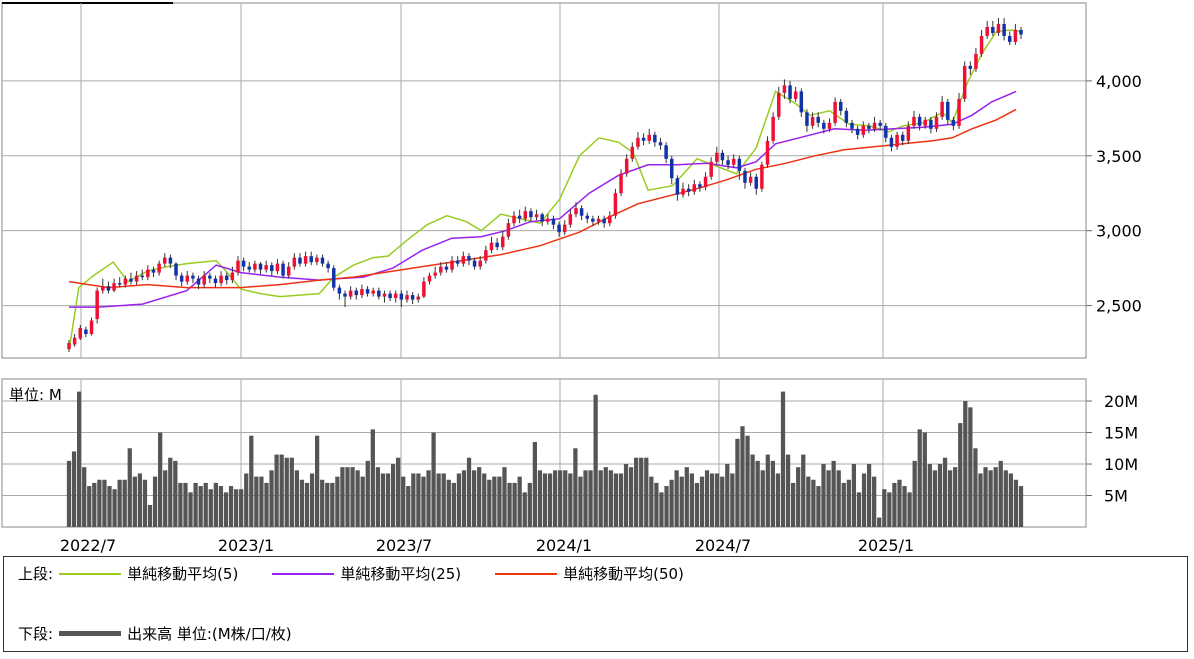 The width and height of the screenshot is (1194, 659). Describe the element at coordinates (1119, 156) in the screenshot. I see `upper-ytick-label: 3,500` at that location.